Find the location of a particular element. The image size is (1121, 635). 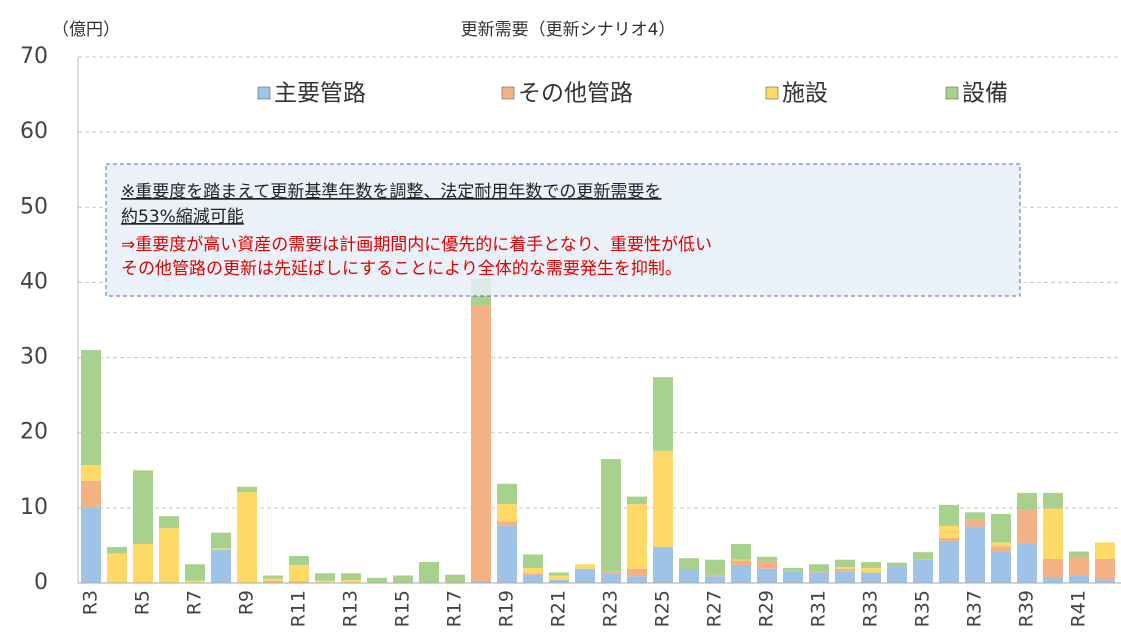

legend-label: 設備 is located at coordinates (985, 94).